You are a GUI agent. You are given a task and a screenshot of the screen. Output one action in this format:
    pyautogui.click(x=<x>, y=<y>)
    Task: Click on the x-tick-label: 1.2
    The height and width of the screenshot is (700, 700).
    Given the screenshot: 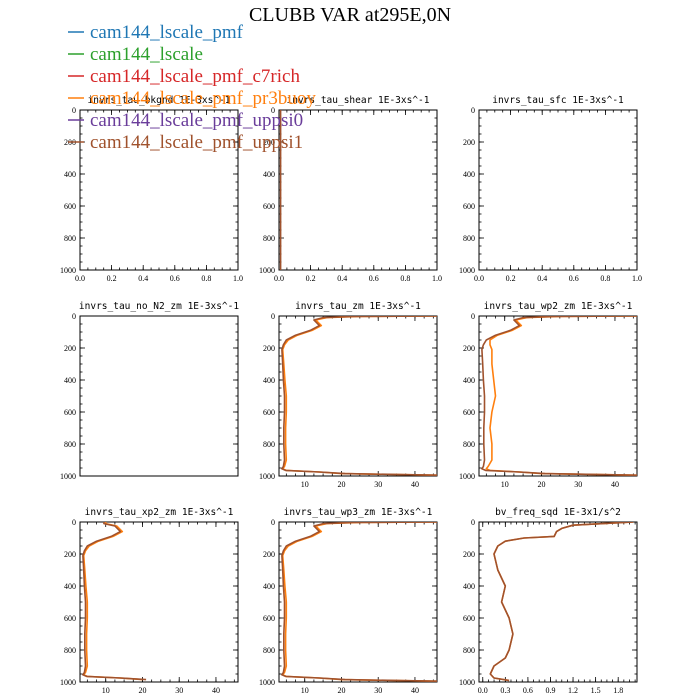 What is the action you would take?
    pyautogui.click(x=573, y=690)
    